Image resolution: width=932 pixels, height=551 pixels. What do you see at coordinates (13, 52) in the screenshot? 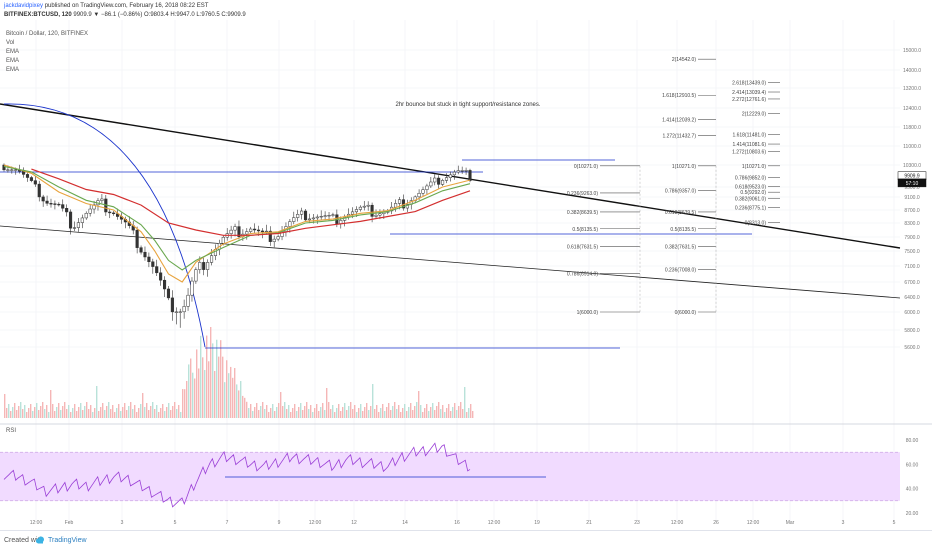
I see `legend-ema-1: EMA` at bounding box center [13, 52].